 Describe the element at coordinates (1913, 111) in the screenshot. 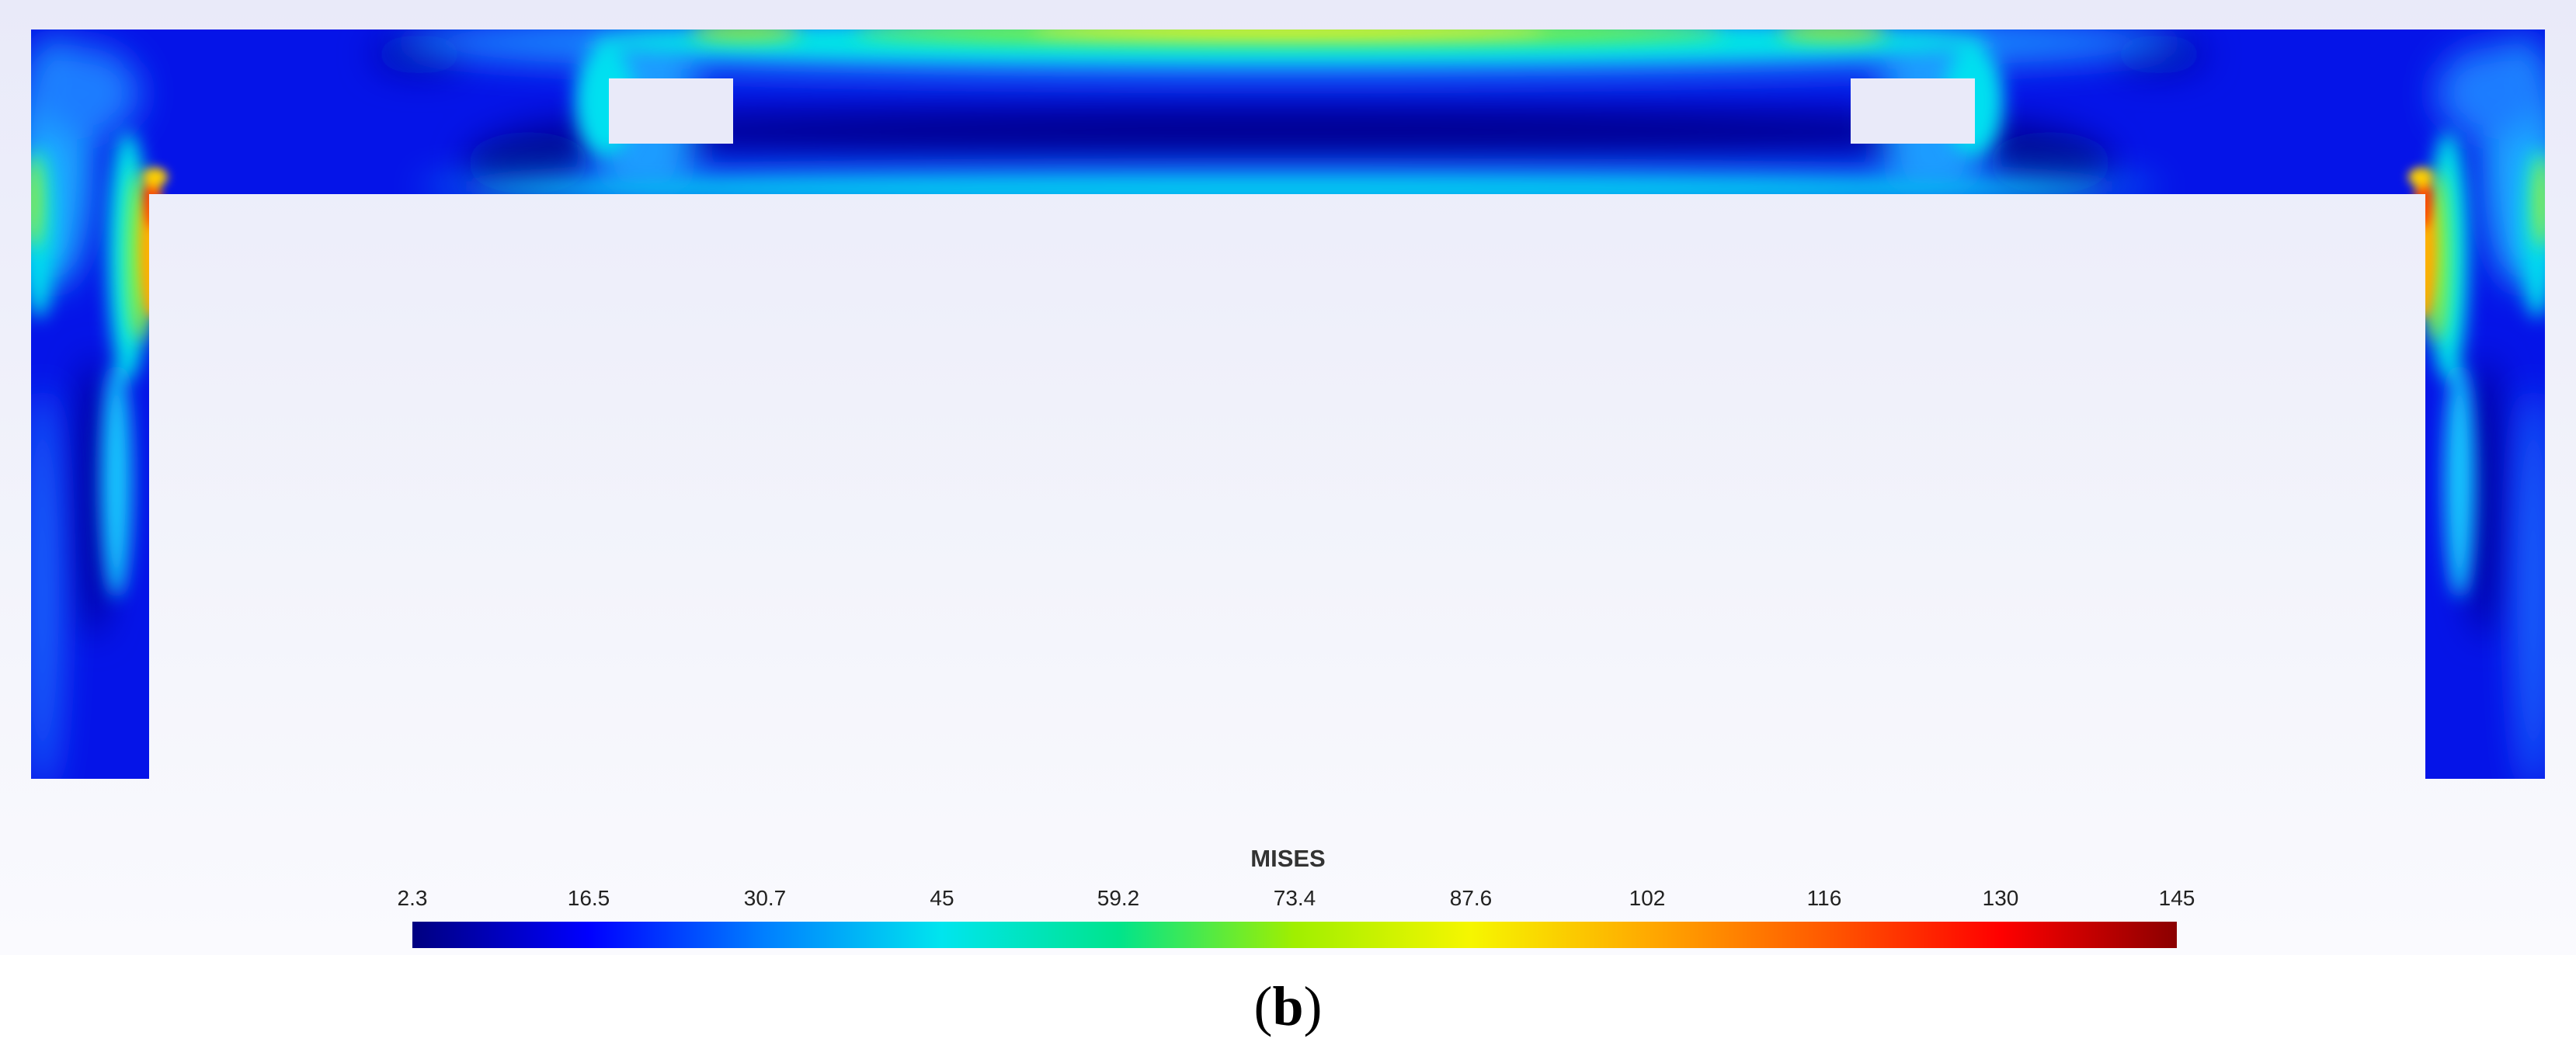

I see `opening-right` at that location.